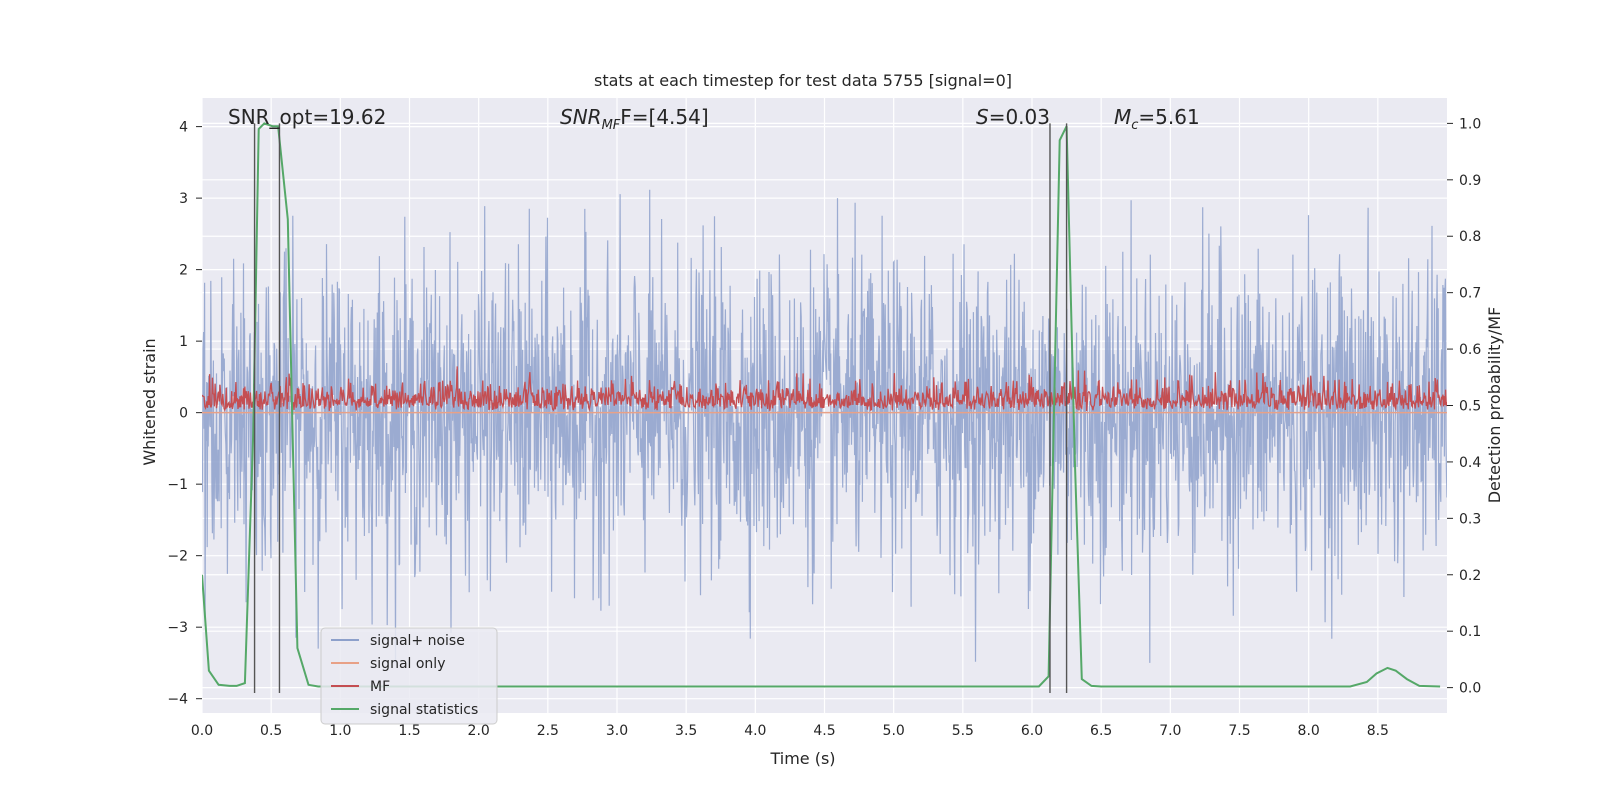 The image size is (1600, 800). What do you see at coordinates (1309, 731) in the screenshot?
I see `x-tick-label: 8.0` at bounding box center [1309, 731].